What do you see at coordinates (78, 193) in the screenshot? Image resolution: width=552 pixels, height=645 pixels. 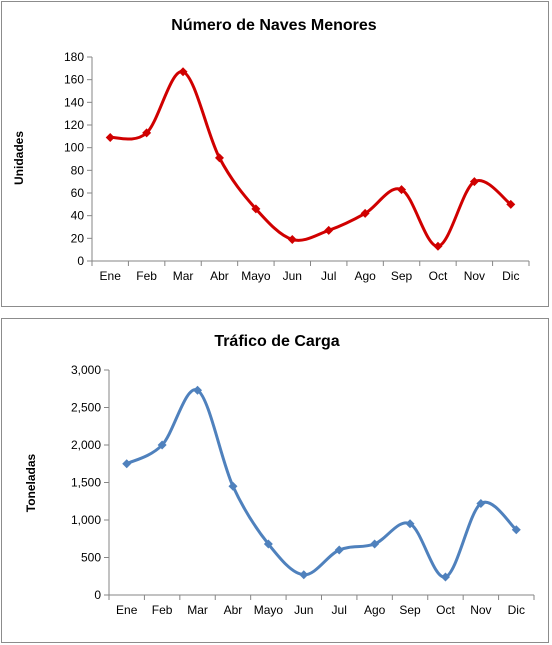 I see `y-tick-label: 60` at bounding box center [78, 193].